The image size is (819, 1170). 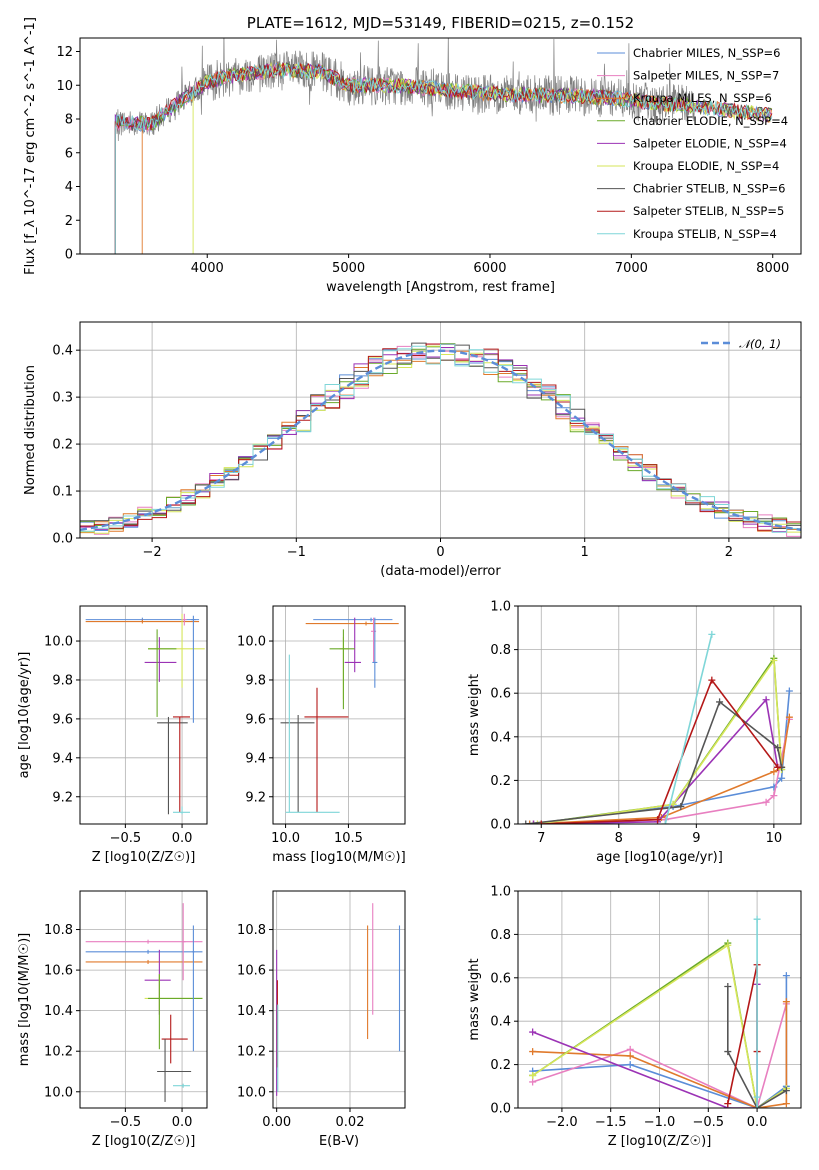 What do you see at coordinates (251, 971) in the screenshot?
I see `y-tick-label: 10.6` at bounding box center [251, 971].